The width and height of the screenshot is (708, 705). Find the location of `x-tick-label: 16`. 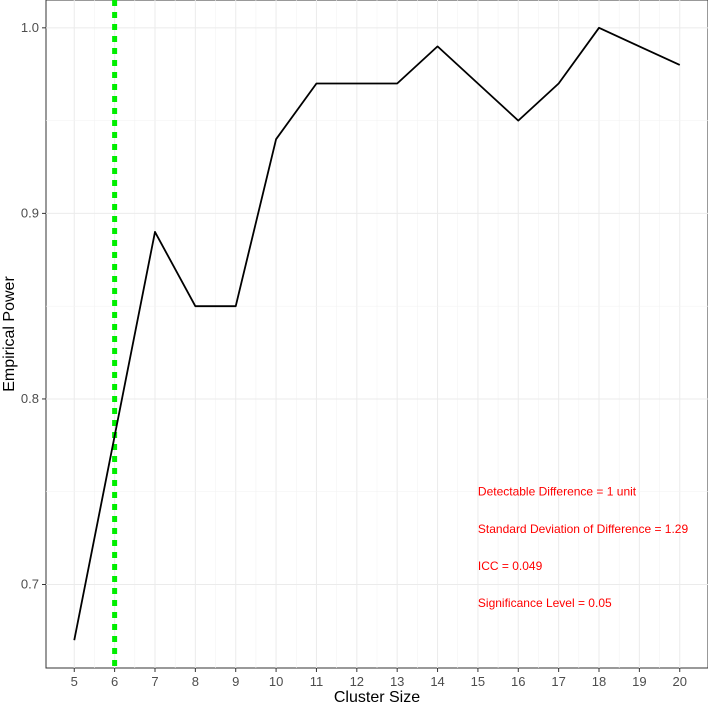

x-tick-label: 16 is located at coordinates (518, 681).